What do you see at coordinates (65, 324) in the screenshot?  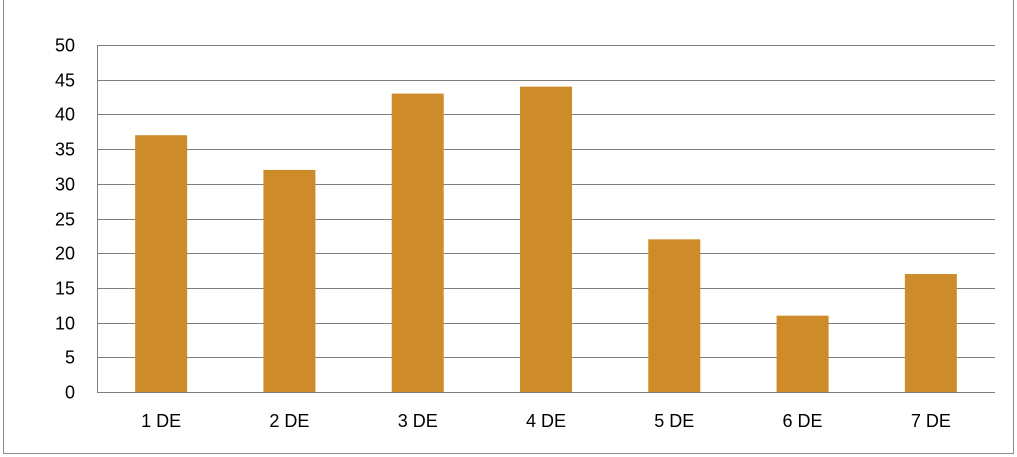 I see `y-tick-label: 10` at bounding box center [65, 324].